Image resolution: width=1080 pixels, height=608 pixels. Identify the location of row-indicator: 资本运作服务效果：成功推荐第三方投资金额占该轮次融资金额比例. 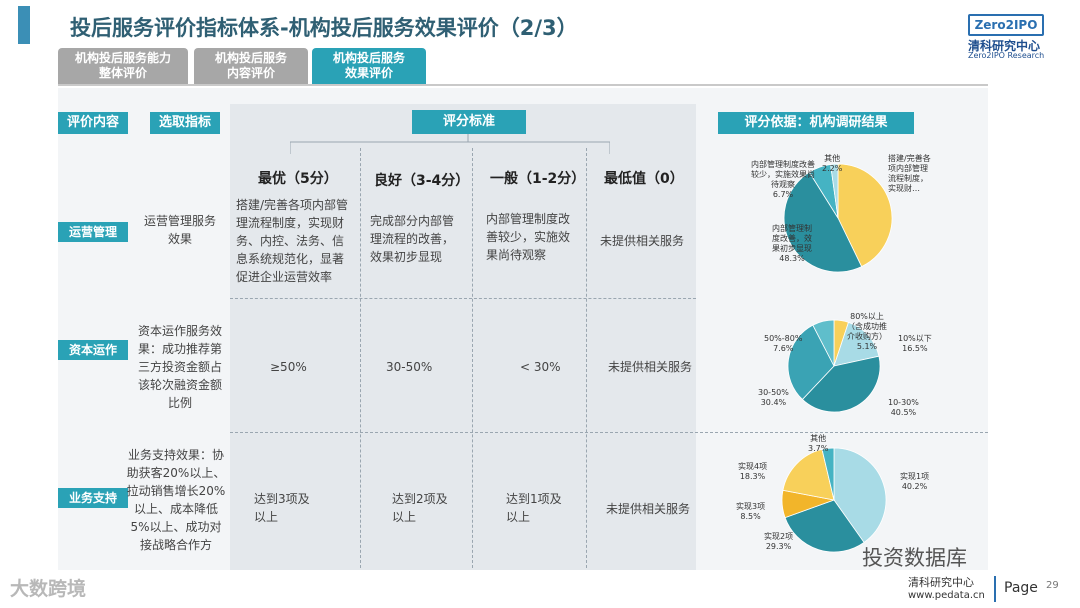
(179, 367).